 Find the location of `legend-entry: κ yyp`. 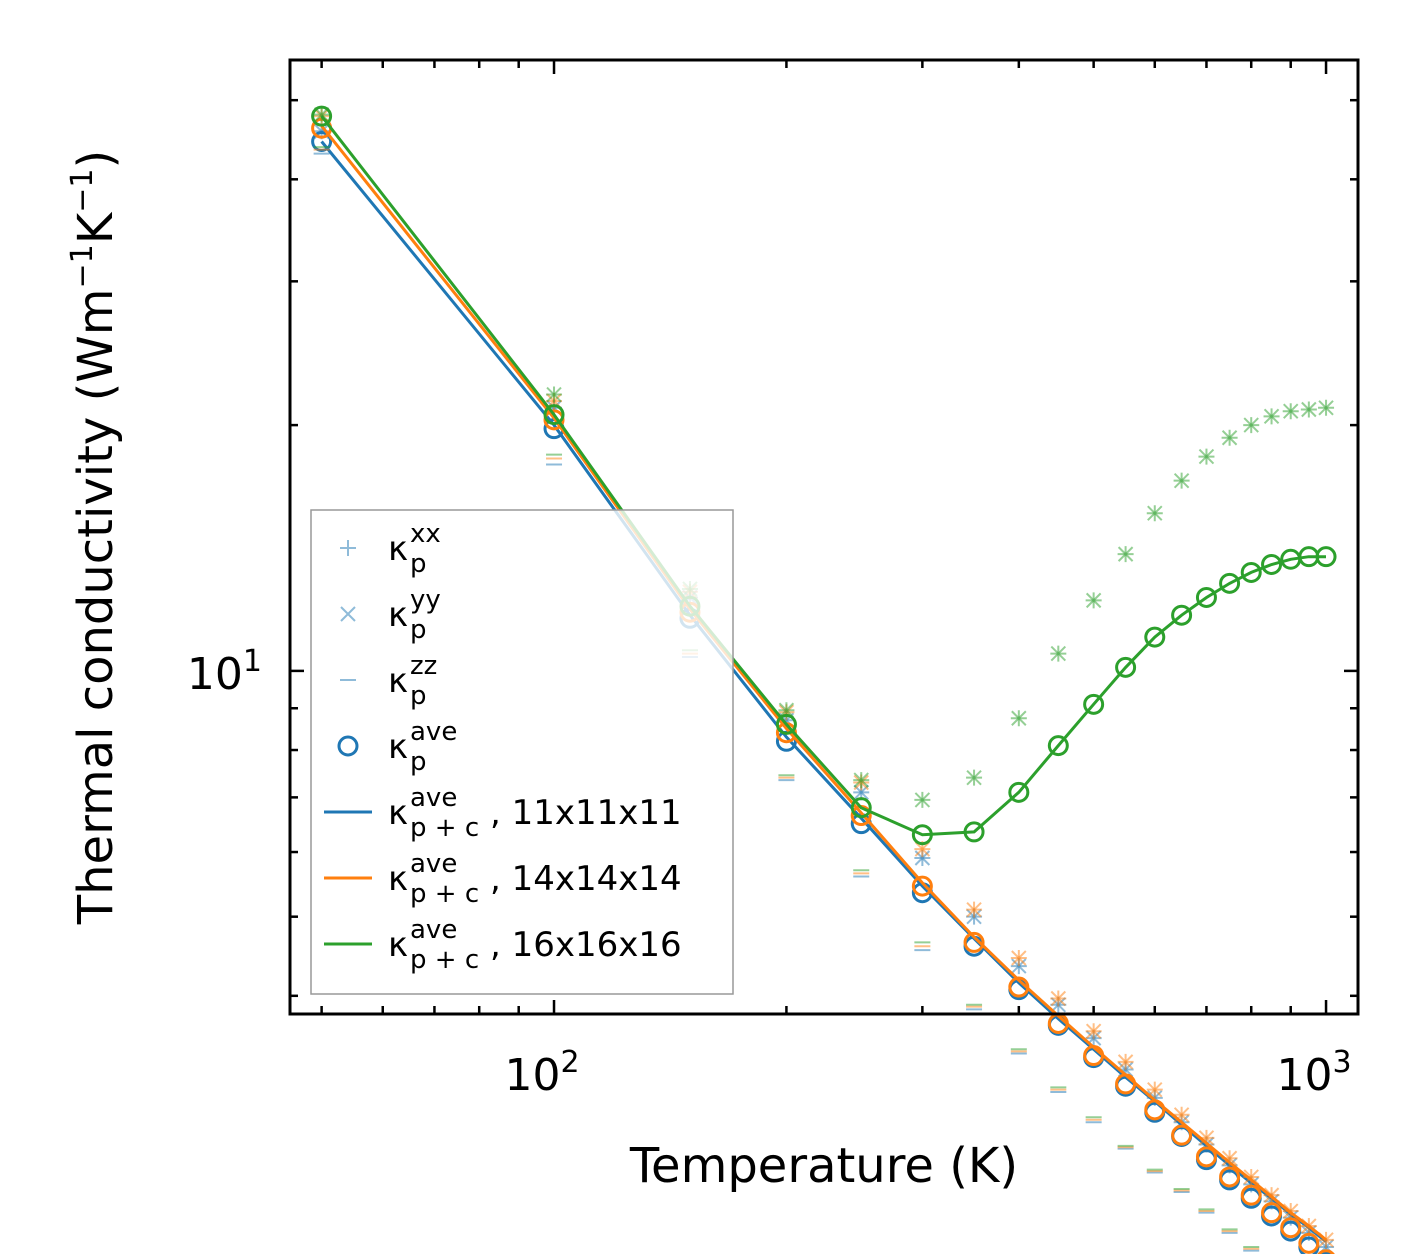

legend-entry: κ yyp is located at coordinates (390, 615).